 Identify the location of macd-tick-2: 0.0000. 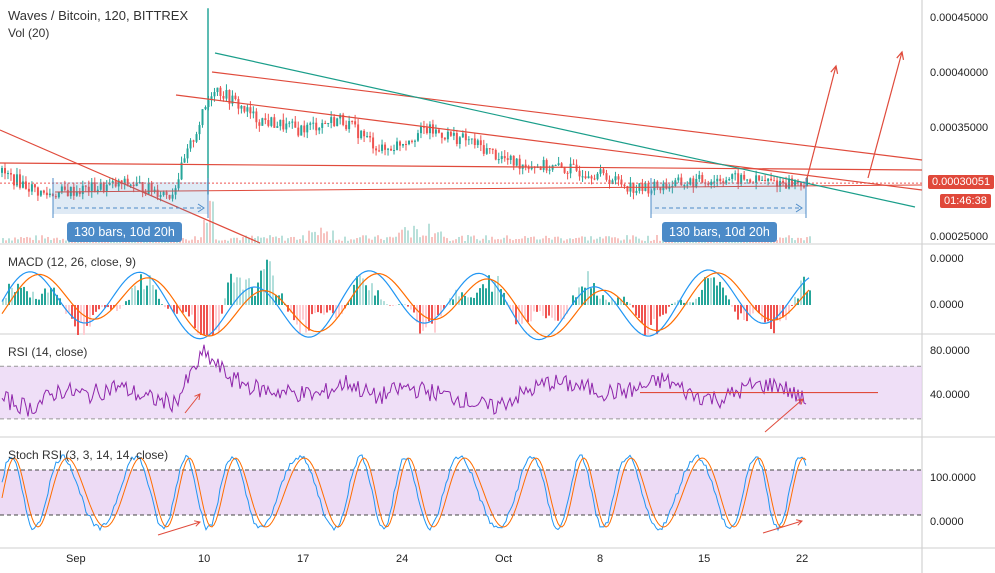
(947, 305).